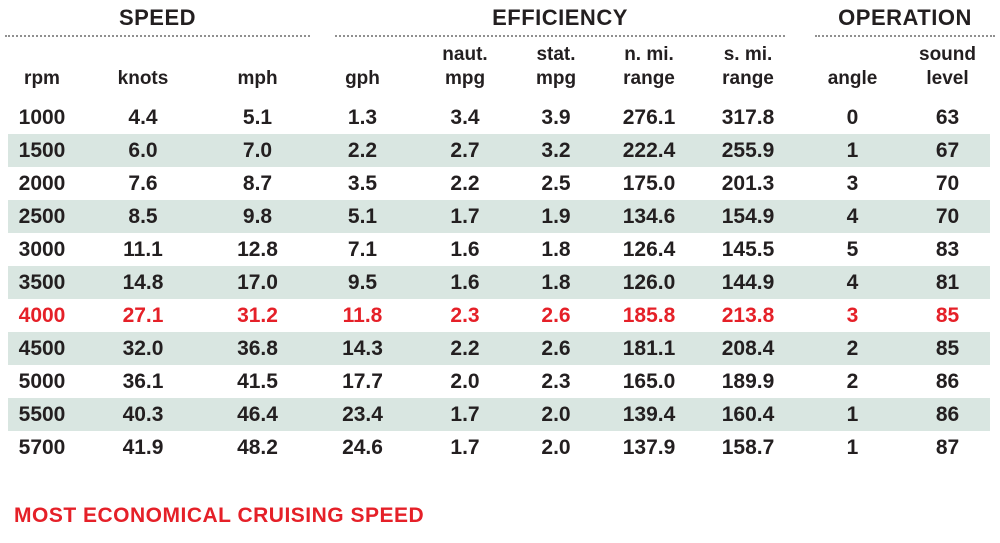 The image size is (1000, 543). Describe the element at coordinates (852, 282) in the screenshot. I see `cell: 4` at that location.